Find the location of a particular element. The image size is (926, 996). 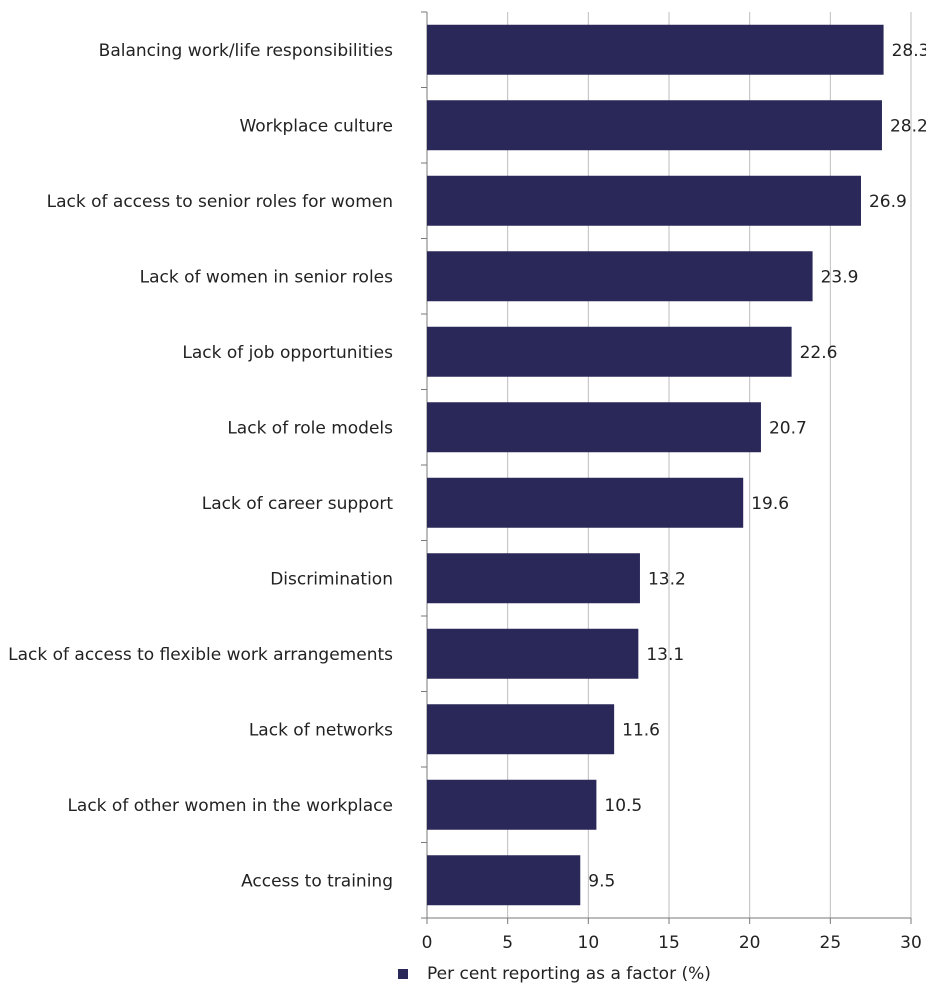

legend-label: Per cent reporting as a factor (%) is located at coordinates (569, 974).